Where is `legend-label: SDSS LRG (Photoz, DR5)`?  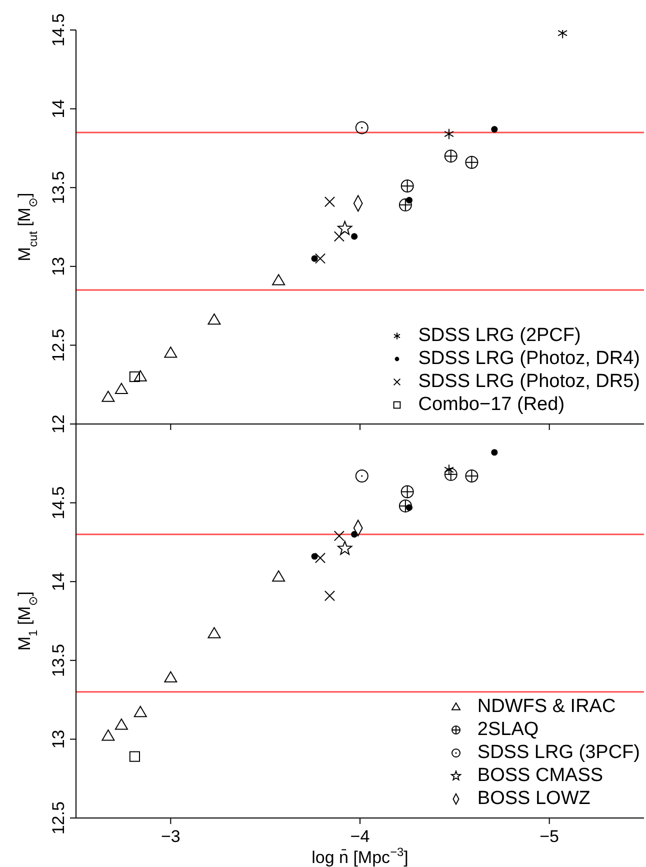 legend-label: SDSS LRG (Photoz, DR5) is located at coordinates (529, 381).